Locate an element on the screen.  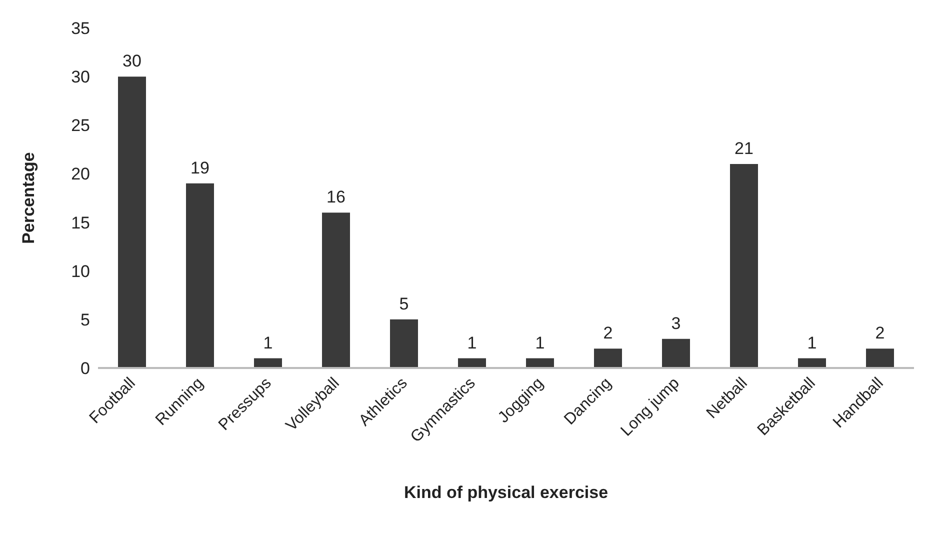
data-label: 3 is located at coordinates (676, 323).